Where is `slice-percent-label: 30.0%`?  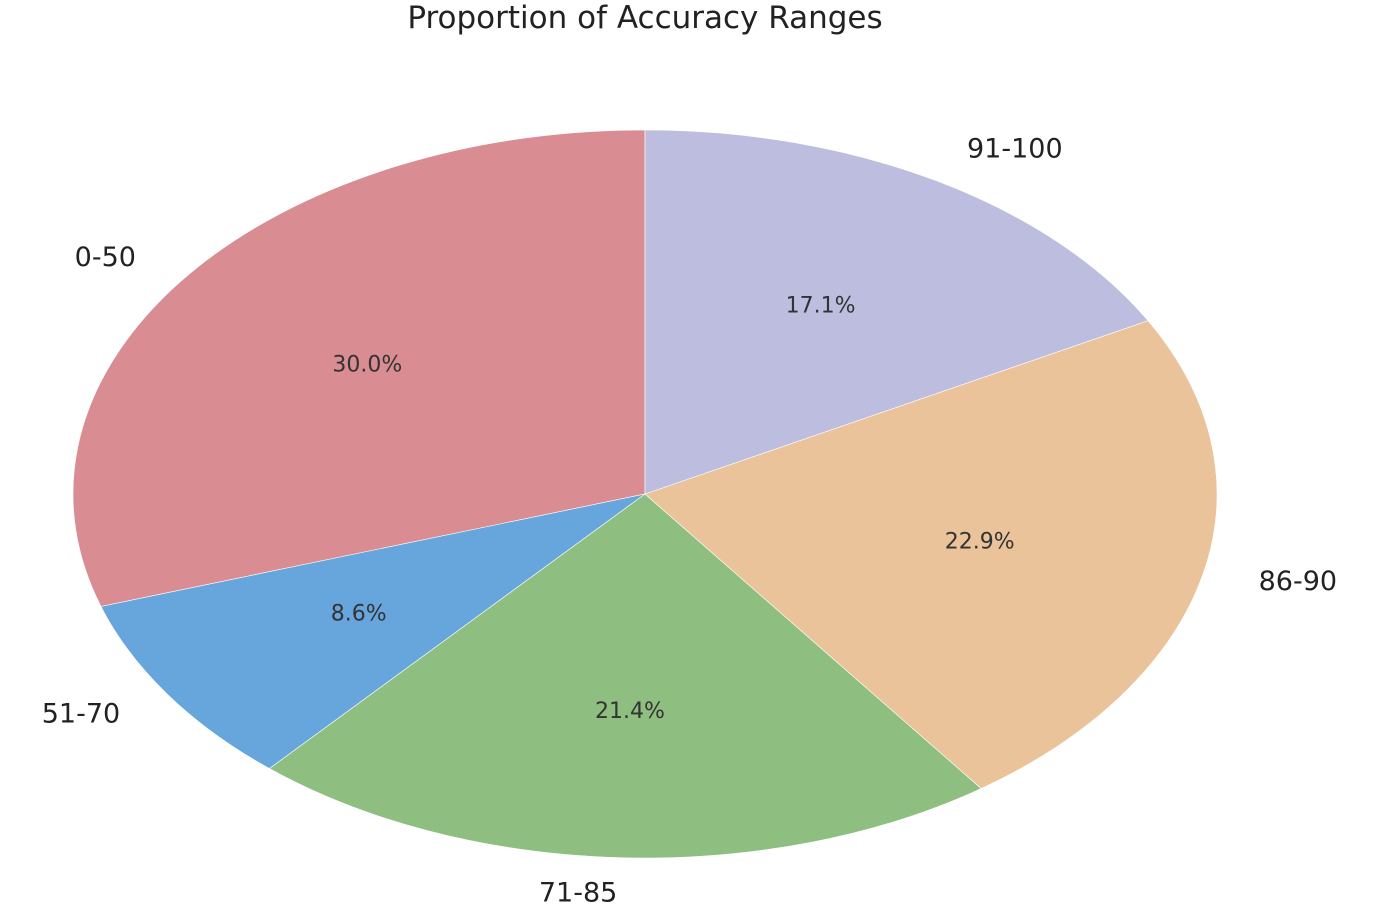
slice-percent-label: 30.0% is located at coordinates (367, 365).